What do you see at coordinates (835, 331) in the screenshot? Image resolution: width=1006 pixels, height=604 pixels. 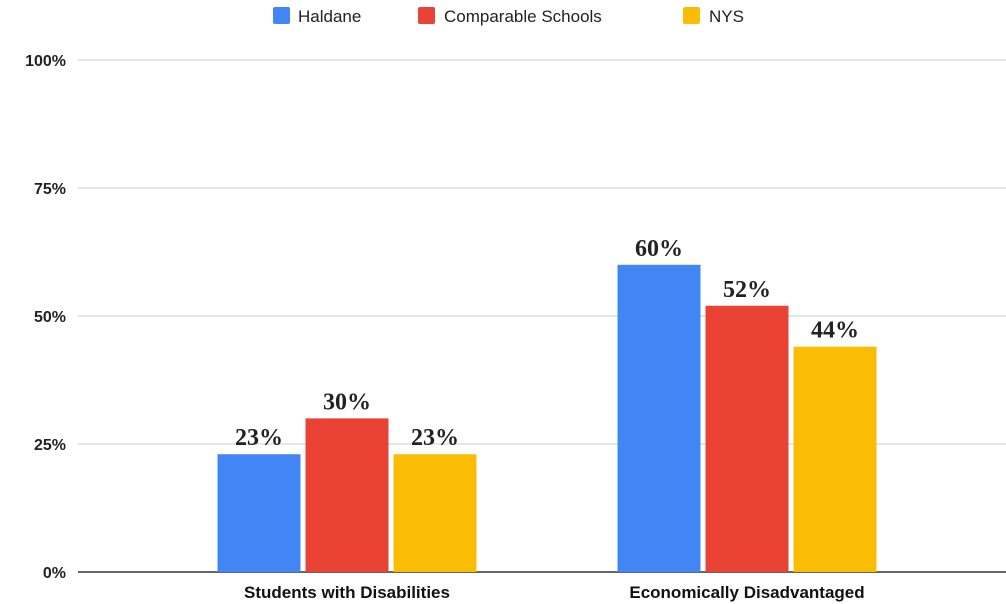 I see `data-label: 44%` at bounding box center [835, 331].